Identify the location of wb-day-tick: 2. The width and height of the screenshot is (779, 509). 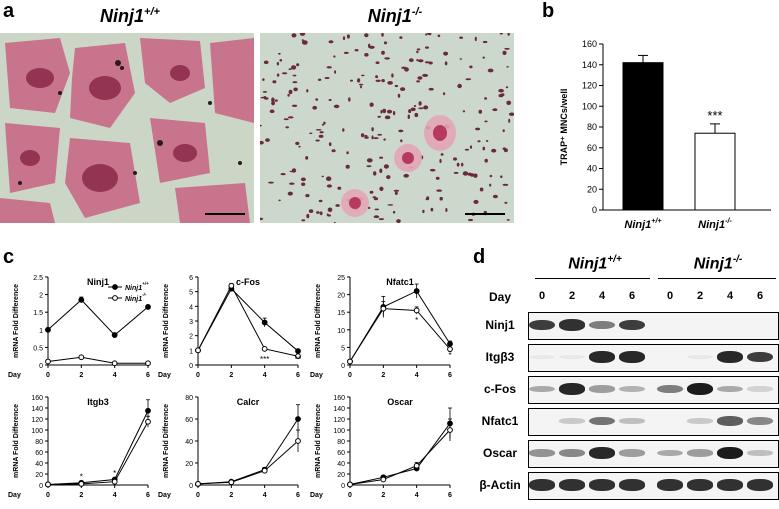
(572, 296).